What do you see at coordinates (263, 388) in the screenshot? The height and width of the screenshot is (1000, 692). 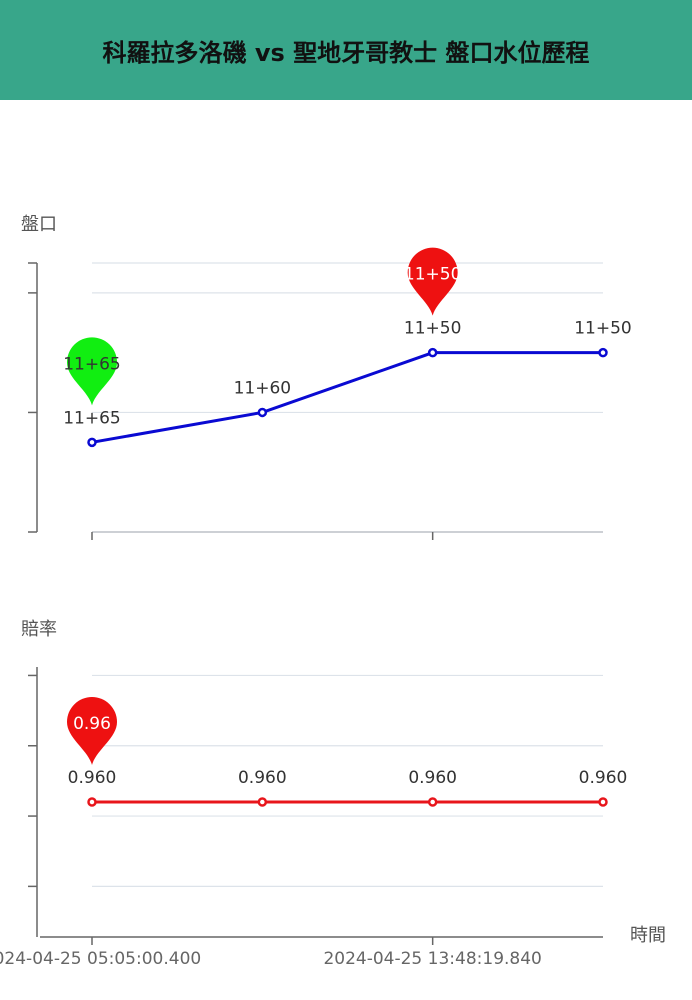 I see `data-label: 11+60` at bounding box center [263, 388].